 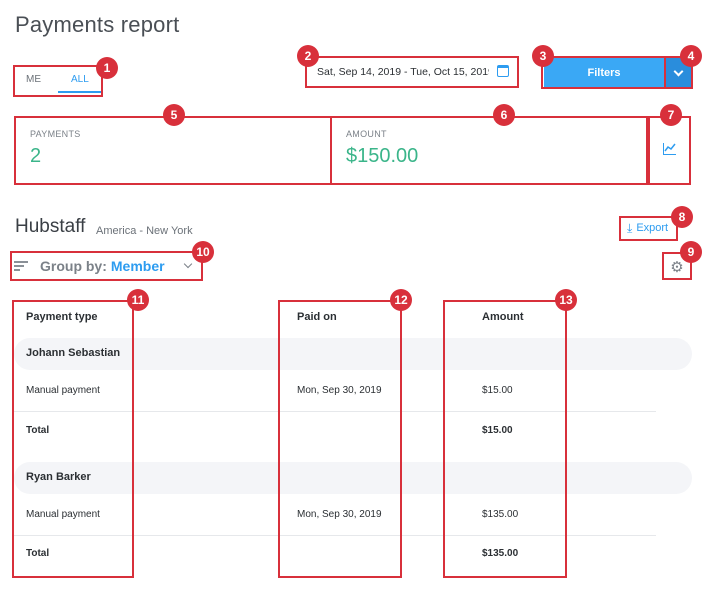 What do you see at coordinates (73, 353) in the screenshot?
I see `group-name: Johann Sebastian` at bounding box center [73, 353].